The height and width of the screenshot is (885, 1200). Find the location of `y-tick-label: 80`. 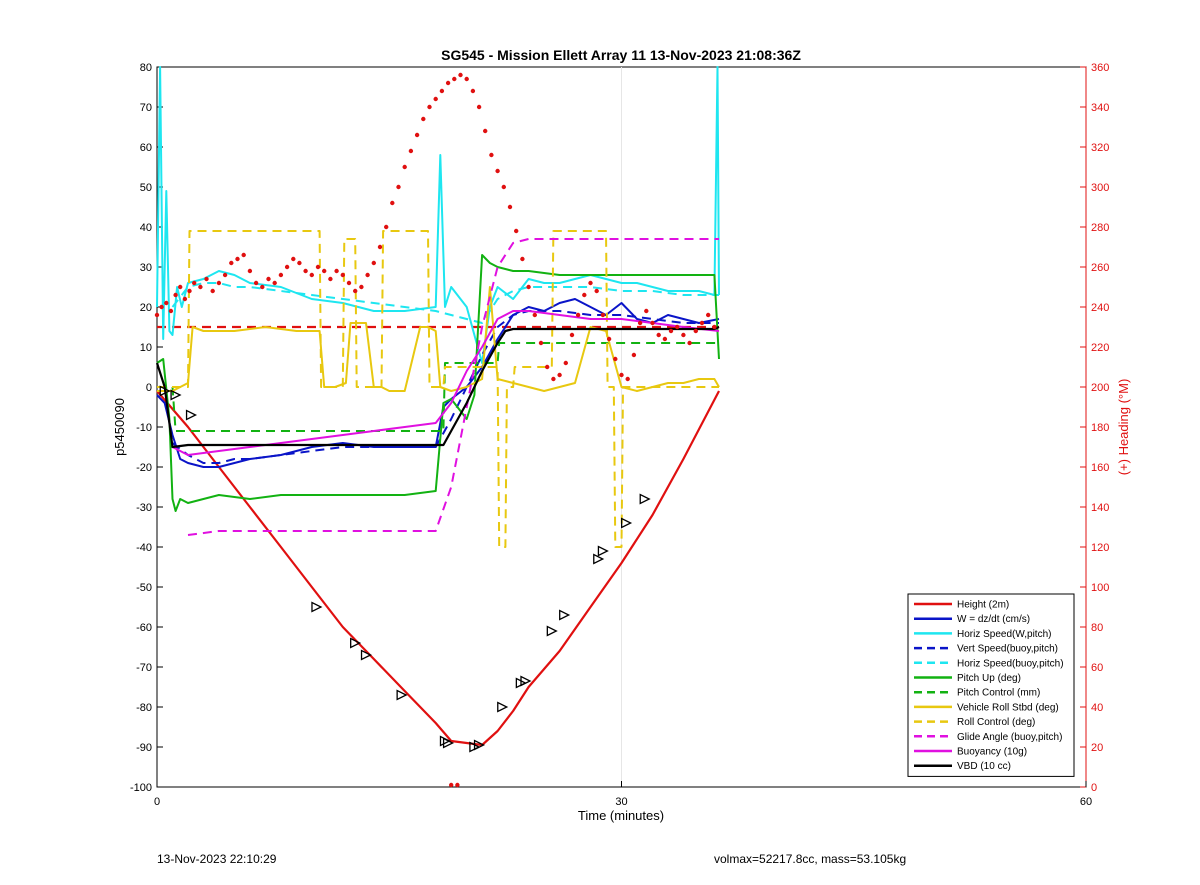

y-tick-label: 80 is located at coordinates (146, 68).